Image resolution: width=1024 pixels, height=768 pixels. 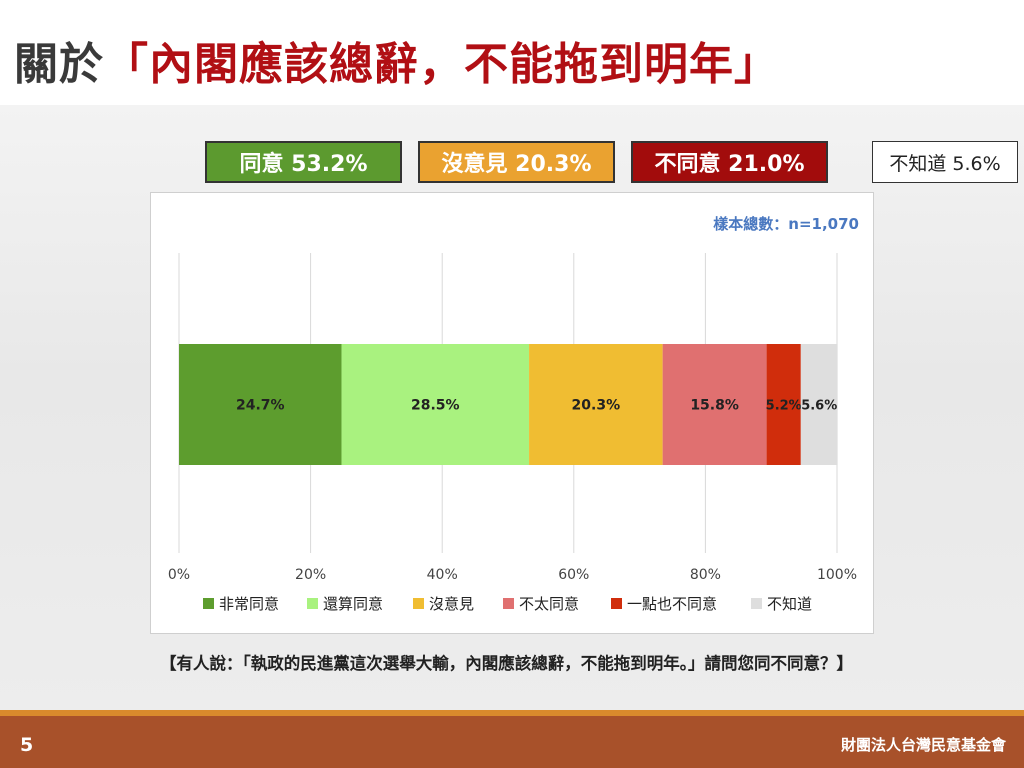 I want to click on data-label: 5.6%, so click(x=819, y=406).